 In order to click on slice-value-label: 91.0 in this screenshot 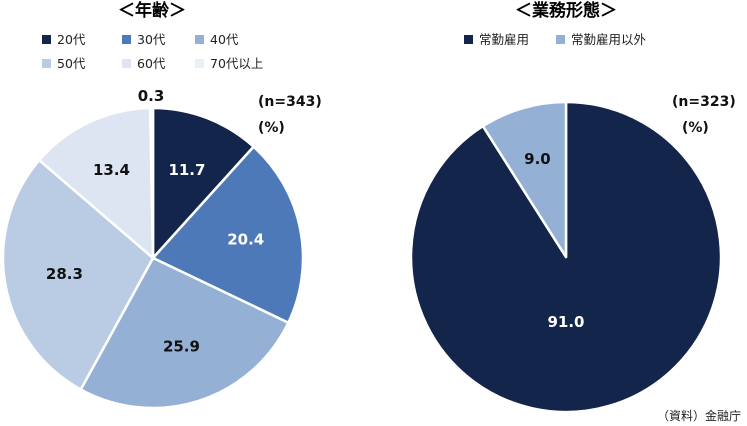, I will do `click(565, 322)`.